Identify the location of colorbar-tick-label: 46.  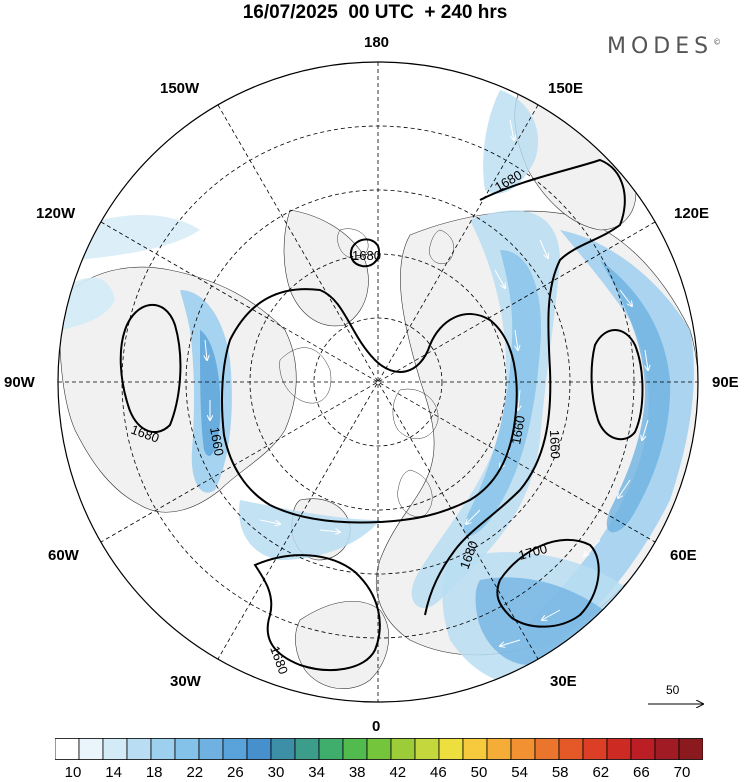
(438, 772).